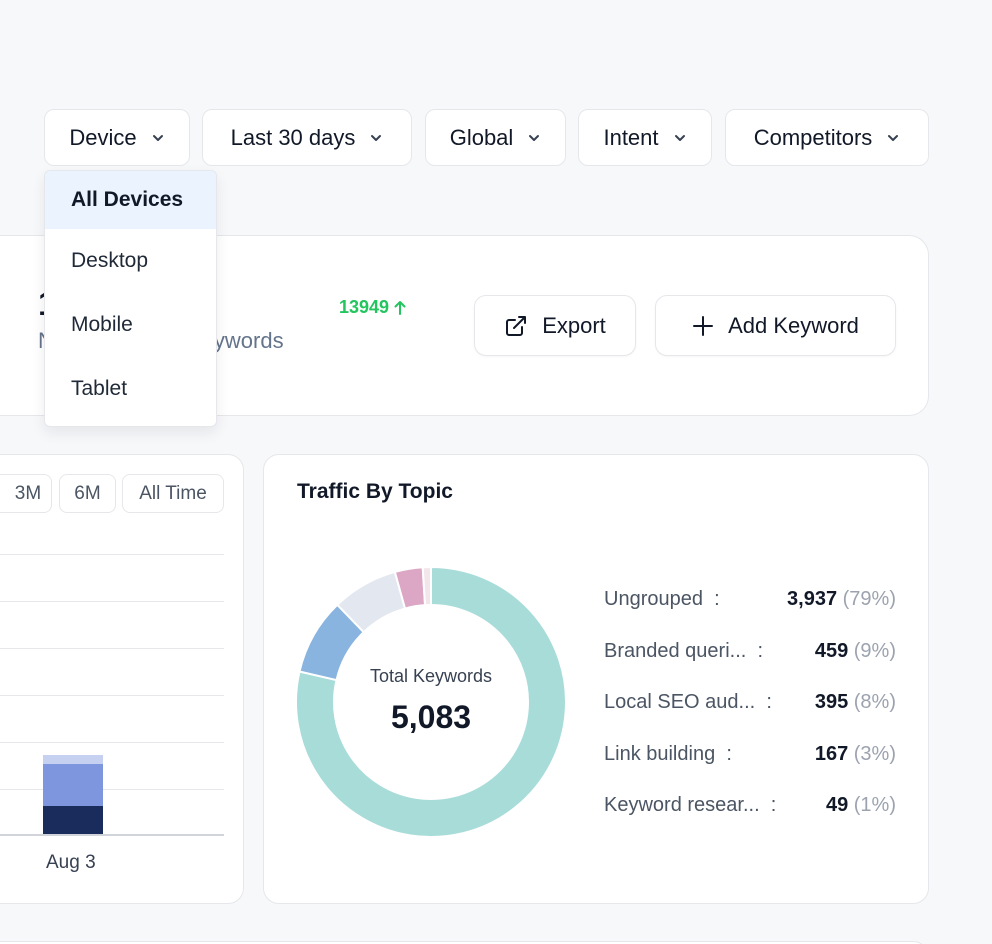  I want to click on dropdown-option-mobile: Mobile, so click(102, 324).